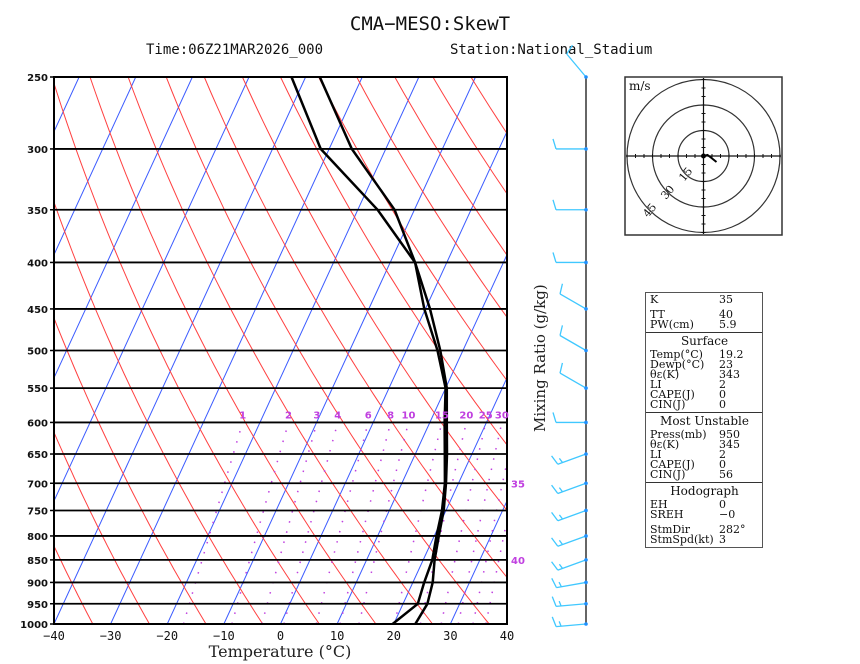 This screenshot has height=664, width=860. I want to click on mixing-ratio-label: 8, so click(390, 415).